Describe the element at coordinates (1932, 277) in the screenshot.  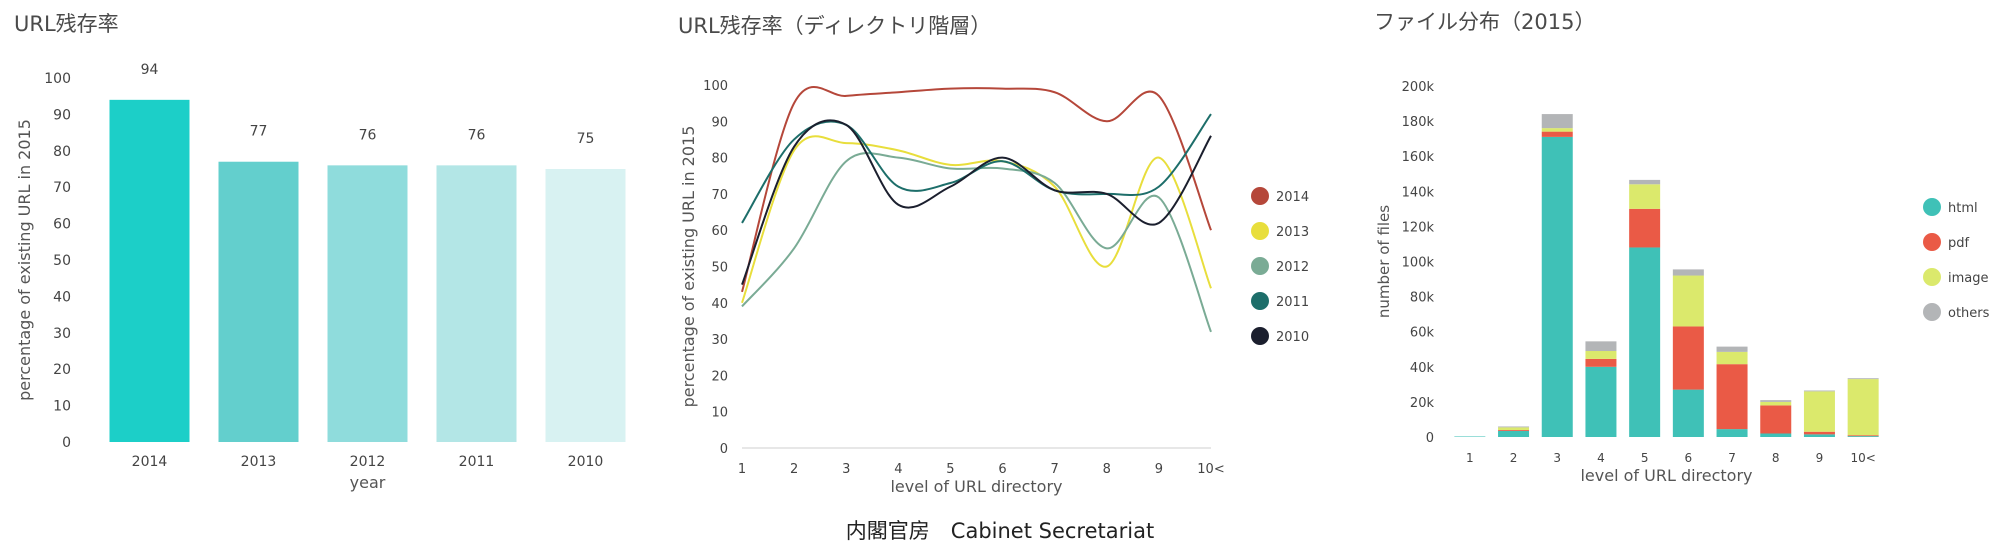
I see `legend-swatch-image` at that location.